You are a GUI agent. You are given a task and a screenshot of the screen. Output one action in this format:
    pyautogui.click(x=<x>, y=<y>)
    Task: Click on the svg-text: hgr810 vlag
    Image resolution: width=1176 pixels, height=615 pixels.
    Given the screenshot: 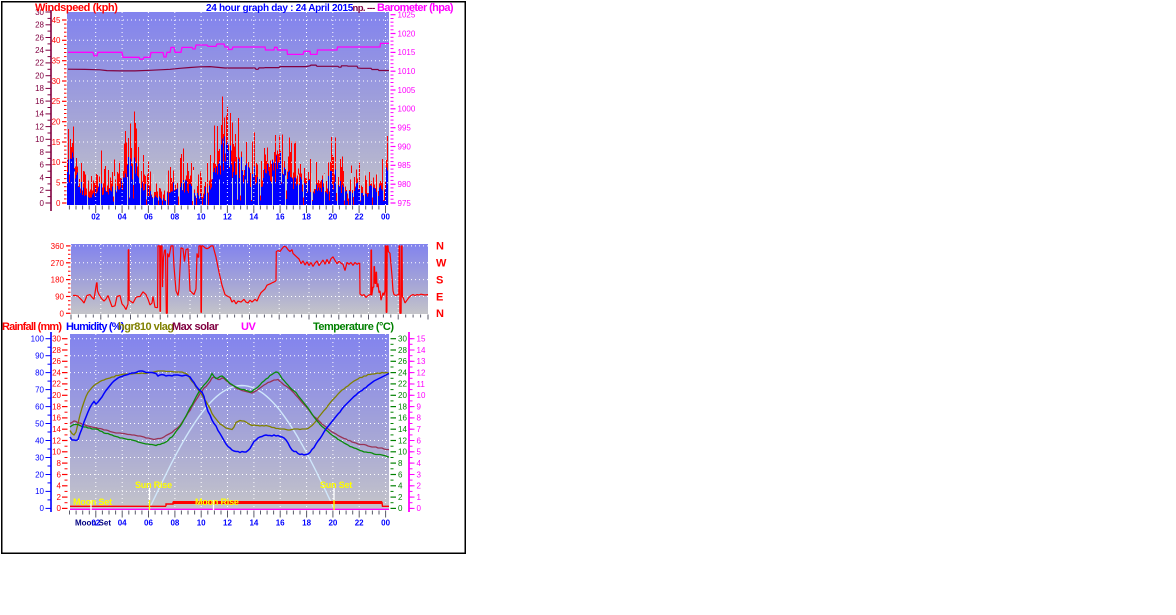 What is the action you would take?
    pyautogui.click(x=146, y=327)
    